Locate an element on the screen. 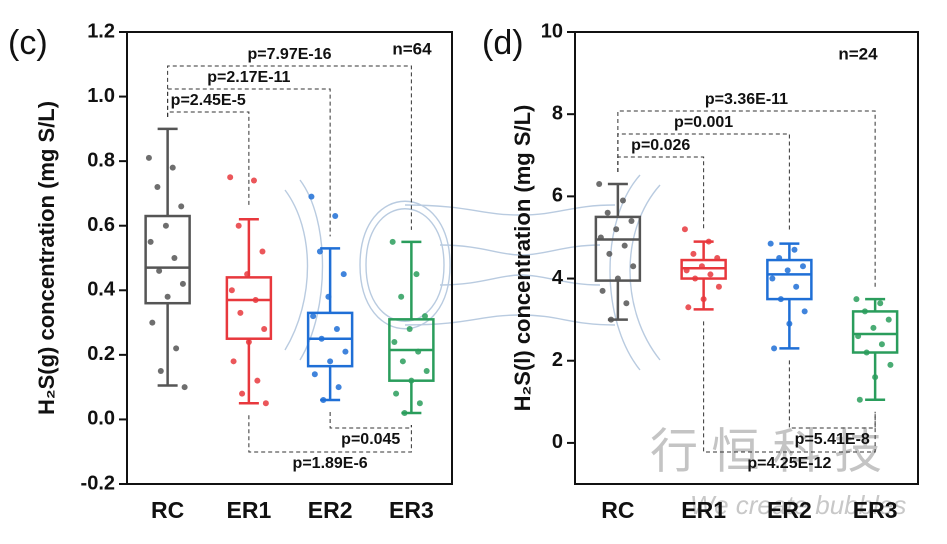  sample-size: n=64 is located at coordinates (412, 48).